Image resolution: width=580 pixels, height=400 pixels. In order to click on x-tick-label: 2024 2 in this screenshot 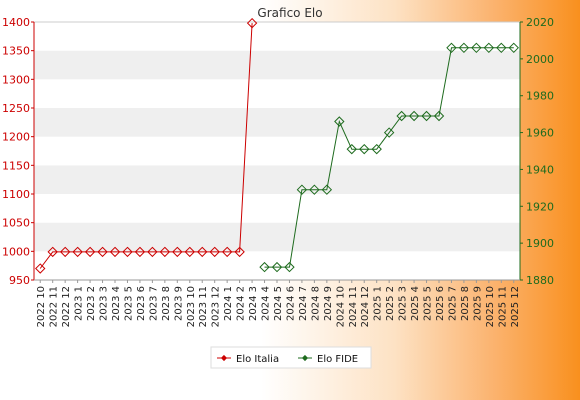, I will do `click(241, 303)`.